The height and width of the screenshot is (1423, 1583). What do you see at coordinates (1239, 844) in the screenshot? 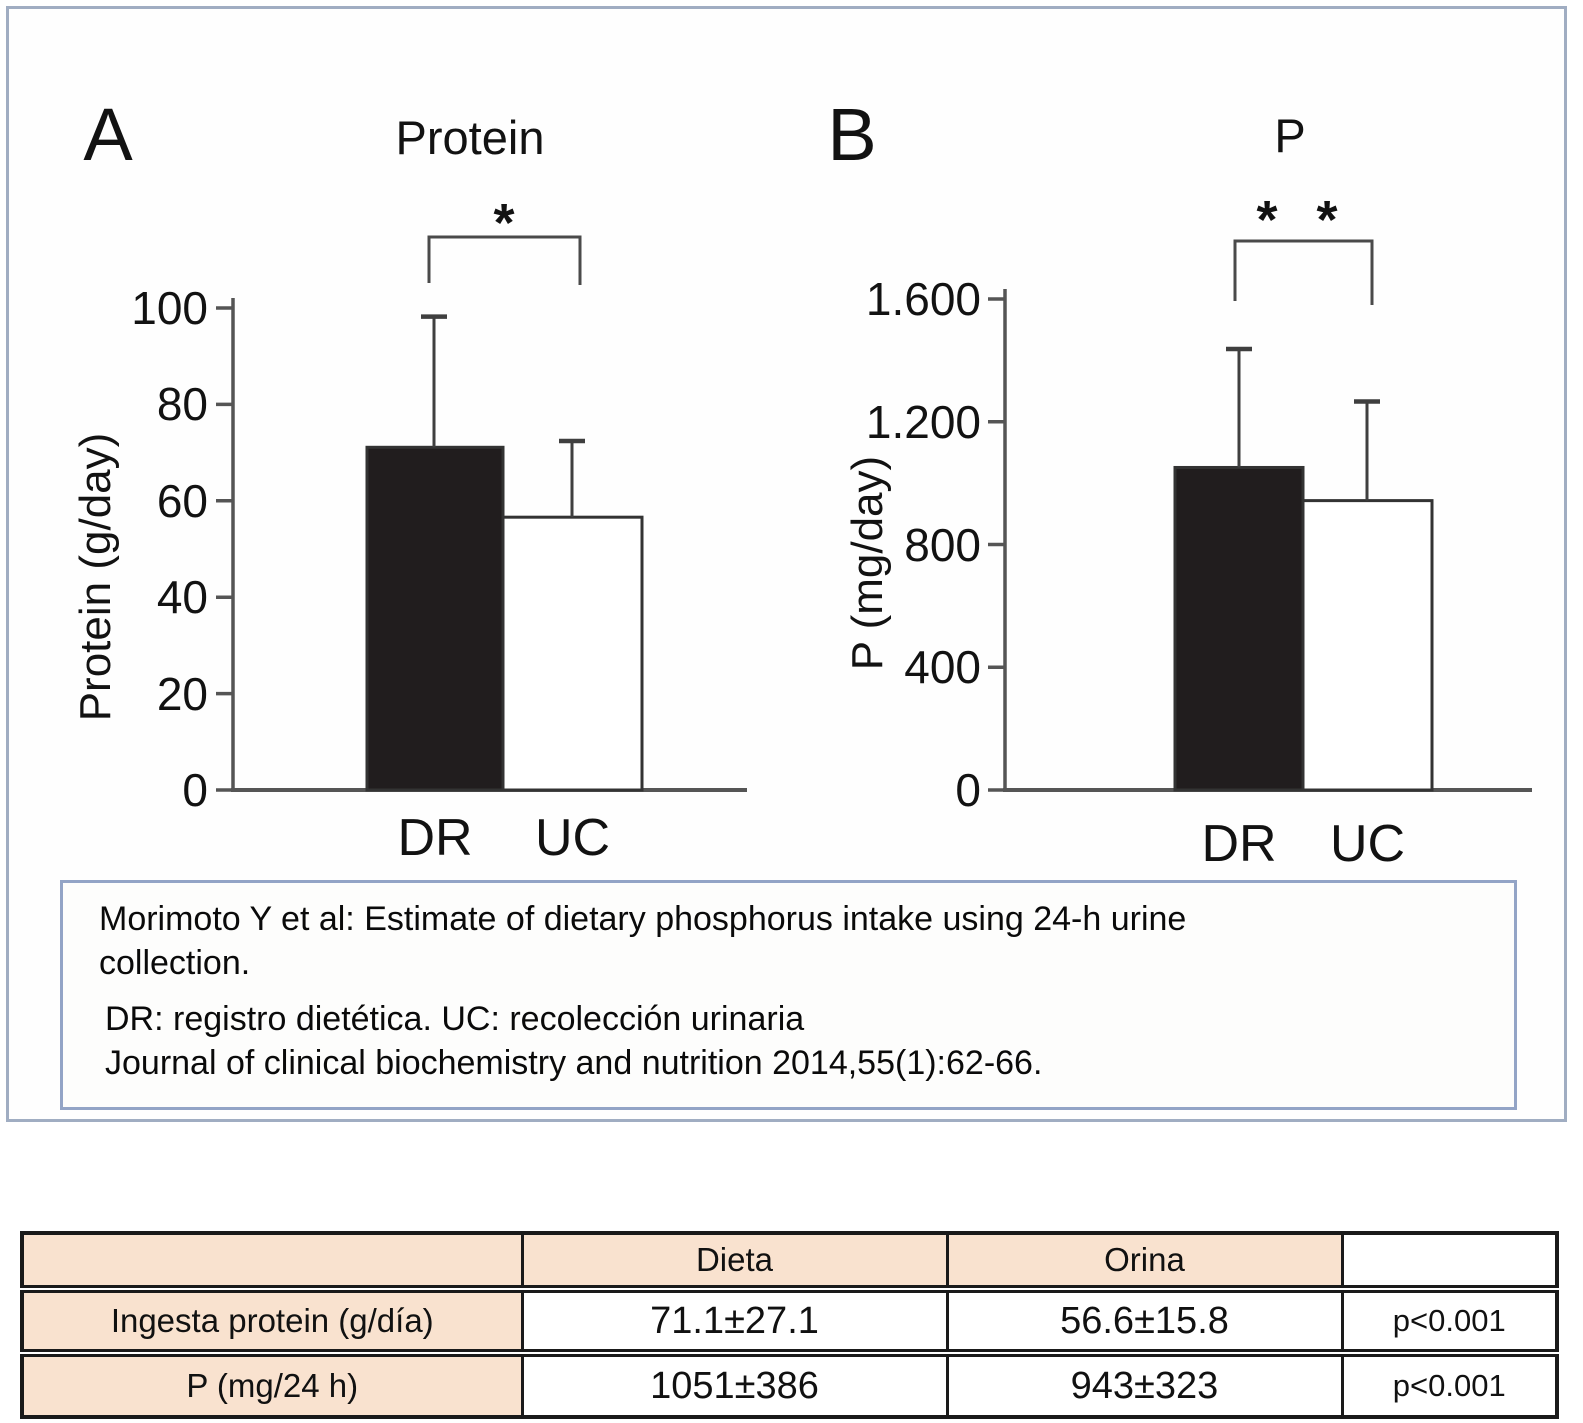
I see `x-category-label-dr-B: DR` at bounding box center [1239, 844].